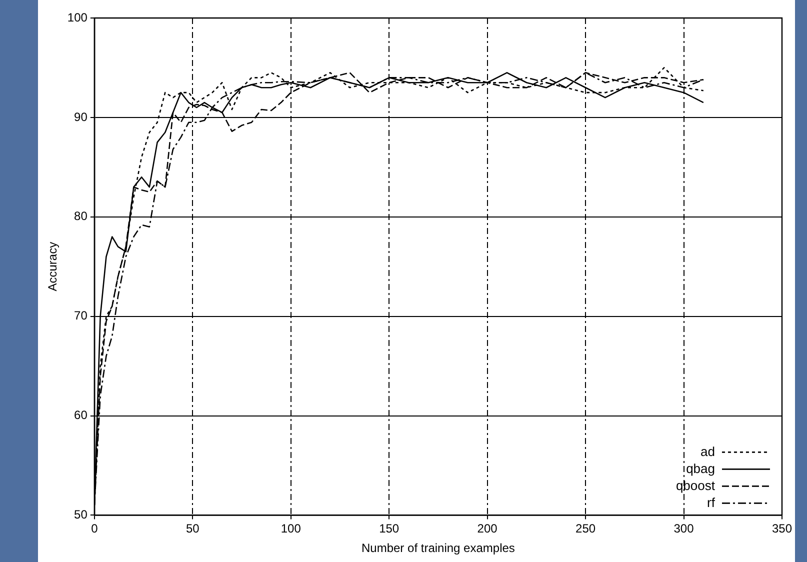 This screenshot has width=807, height=562. Describe the element at coordinates (81, 216) in the screenshot. I see `y-tick-label: 80` at that location.